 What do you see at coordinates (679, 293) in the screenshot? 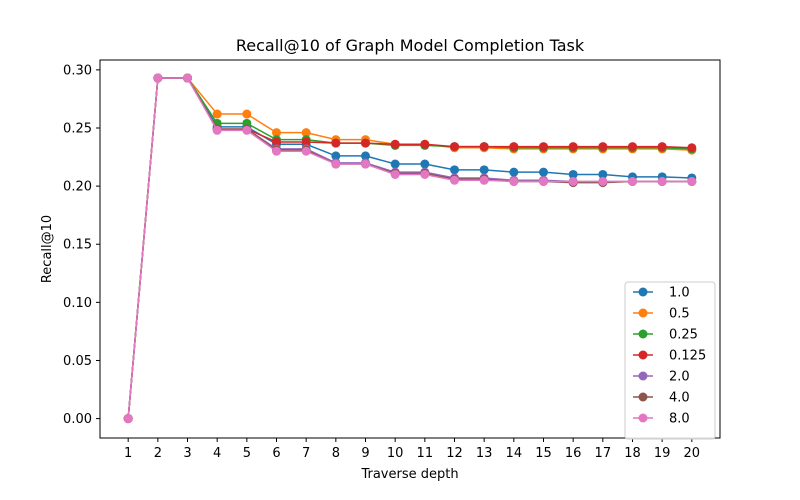
I see `legend-label: 1.0` at bounding box center [679, 293].